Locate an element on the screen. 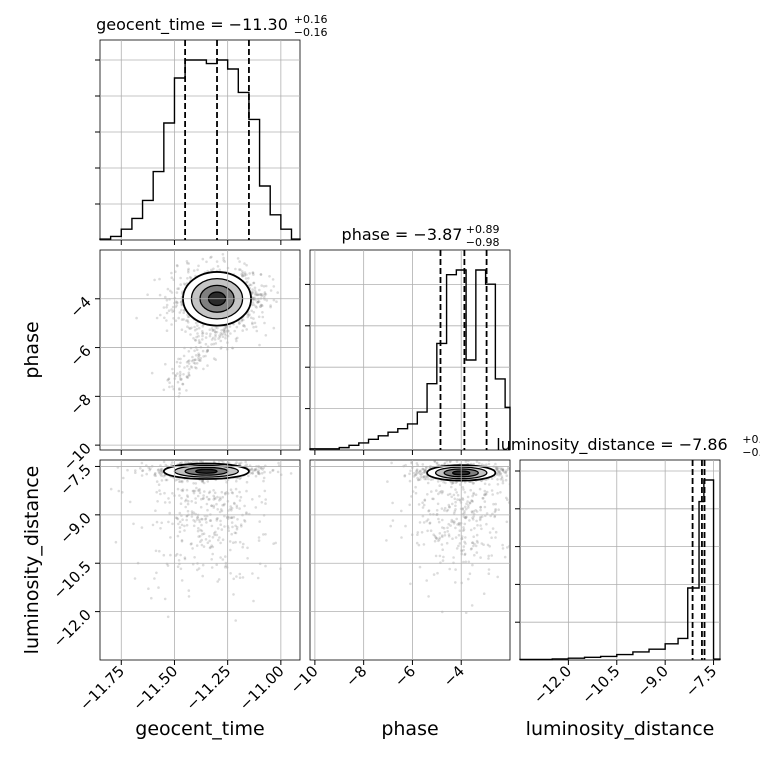  x-axis-label-luminosity_distance: luminosity_distance is located at coordinates (620, 729).